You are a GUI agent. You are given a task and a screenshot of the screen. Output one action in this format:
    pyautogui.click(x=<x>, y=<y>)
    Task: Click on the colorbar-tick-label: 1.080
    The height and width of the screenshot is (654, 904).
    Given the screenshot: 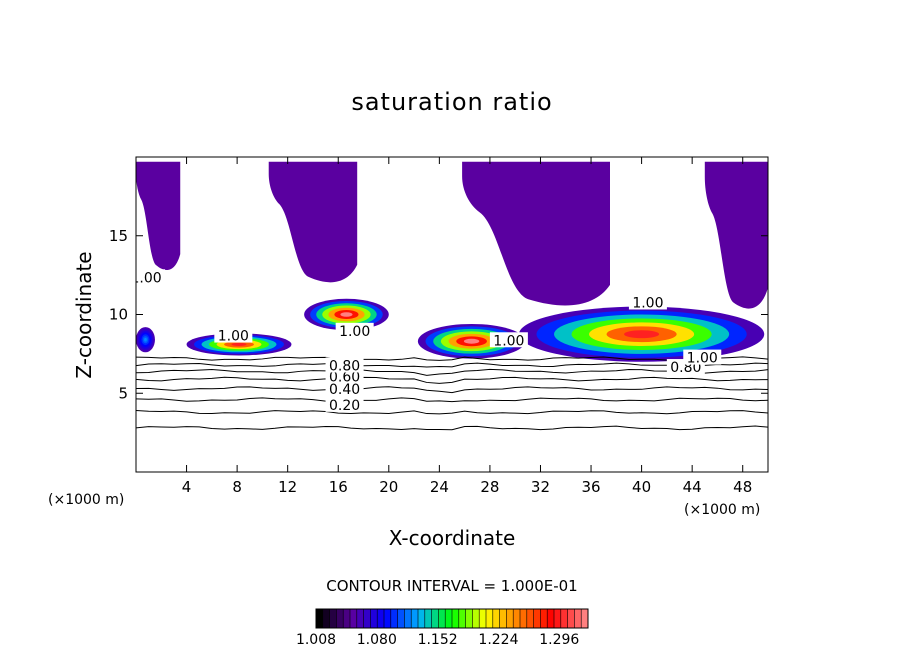 What is the action you would take?
    pyautogui.click(x=377, y=640)
    